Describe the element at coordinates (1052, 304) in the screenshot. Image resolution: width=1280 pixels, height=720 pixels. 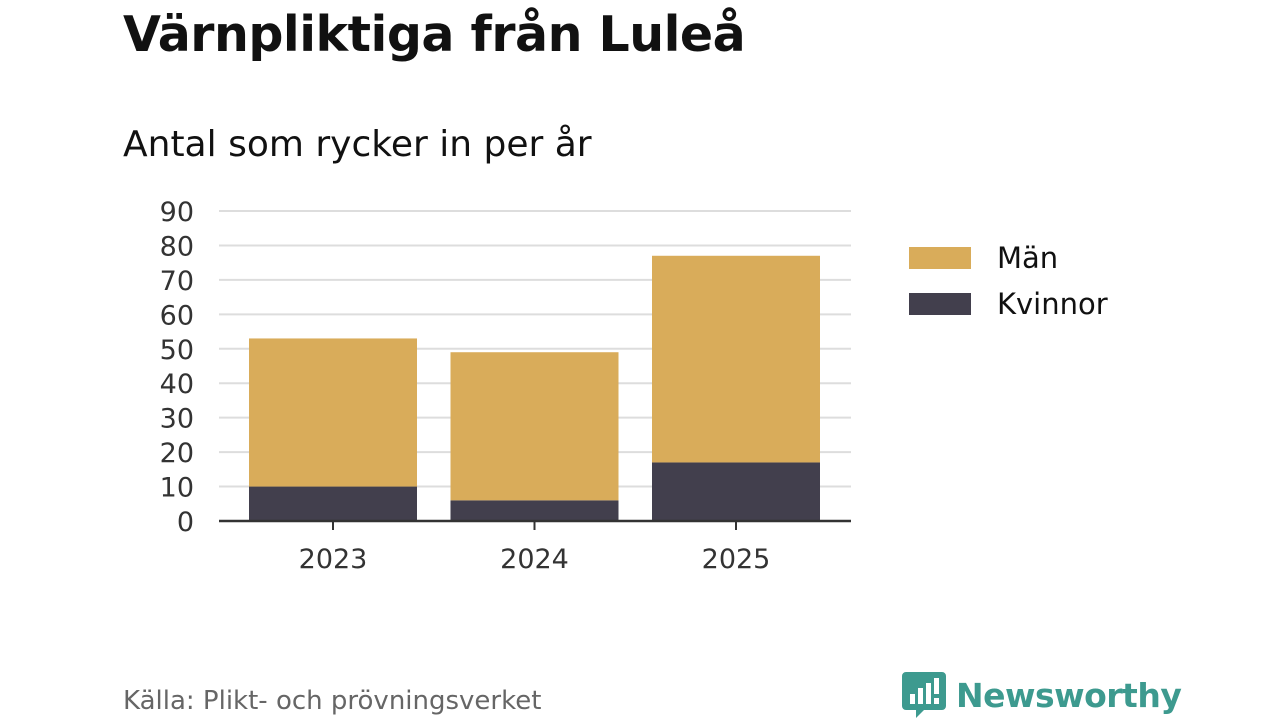
I see `legend-label: Kvinnor` at that location.